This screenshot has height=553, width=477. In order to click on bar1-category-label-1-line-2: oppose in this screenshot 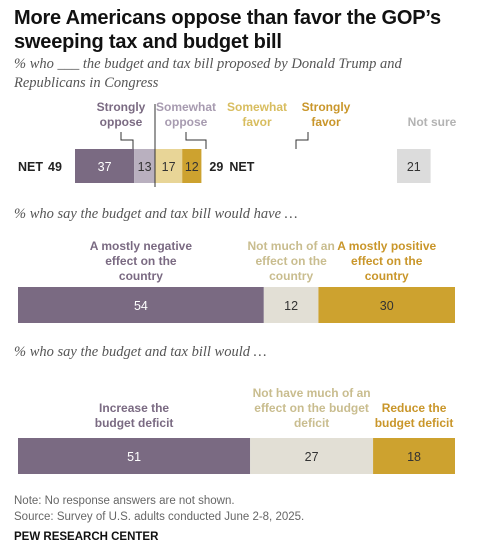, I will do `click(121, 122)`.